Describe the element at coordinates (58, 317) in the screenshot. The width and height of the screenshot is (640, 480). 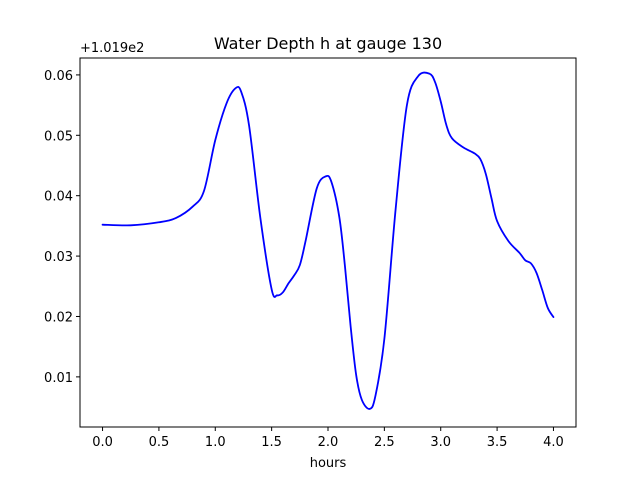
I see `y-tick-label: 0.02` at that location.